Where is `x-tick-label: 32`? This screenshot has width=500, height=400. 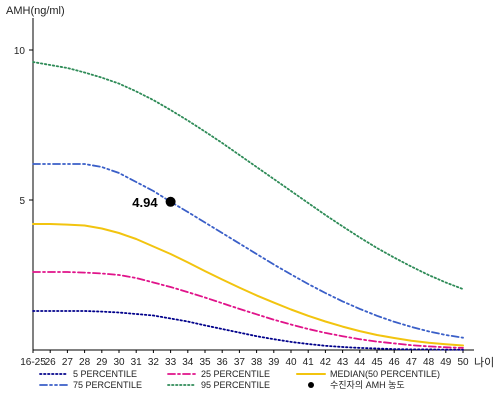
x-tick-label: 32 is located at coordinates (154, 362).